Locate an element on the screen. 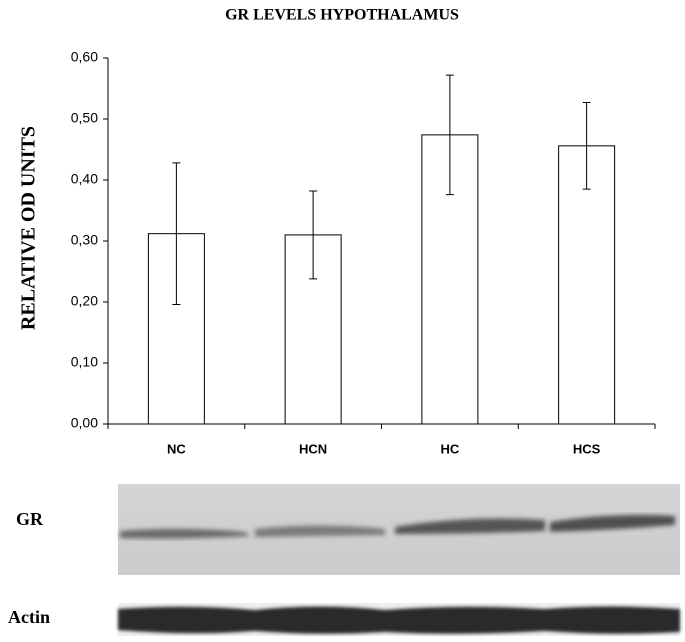 The image size is (685, 642). x-tick-label: NC is located at coordinates (176, 448).